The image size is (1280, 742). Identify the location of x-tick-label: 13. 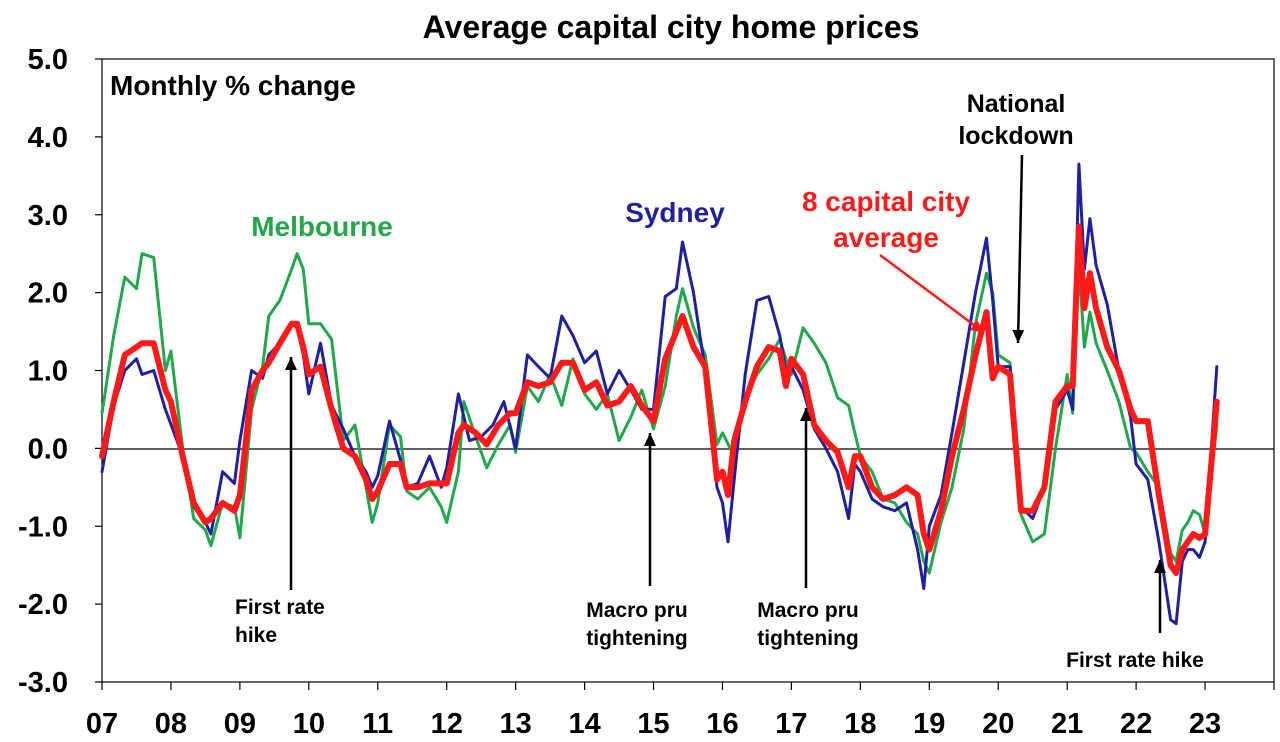
(516, 724).